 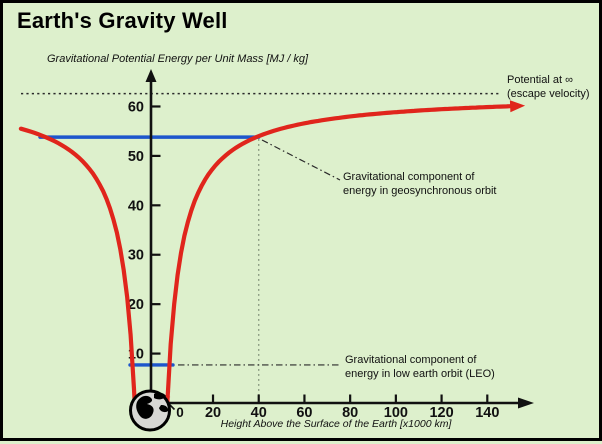 I want to click on annotation-potential-at-infinity: Potential at ∞ (escape velocity), so click(x=548, y=87).